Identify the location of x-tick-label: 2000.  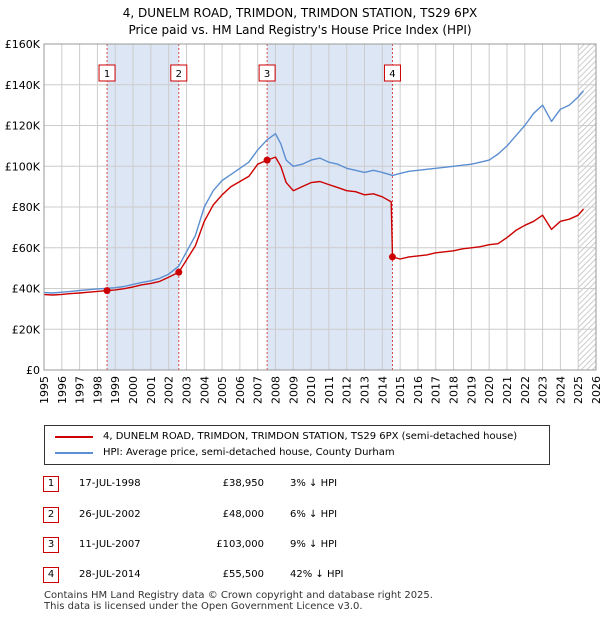
(133, 390).